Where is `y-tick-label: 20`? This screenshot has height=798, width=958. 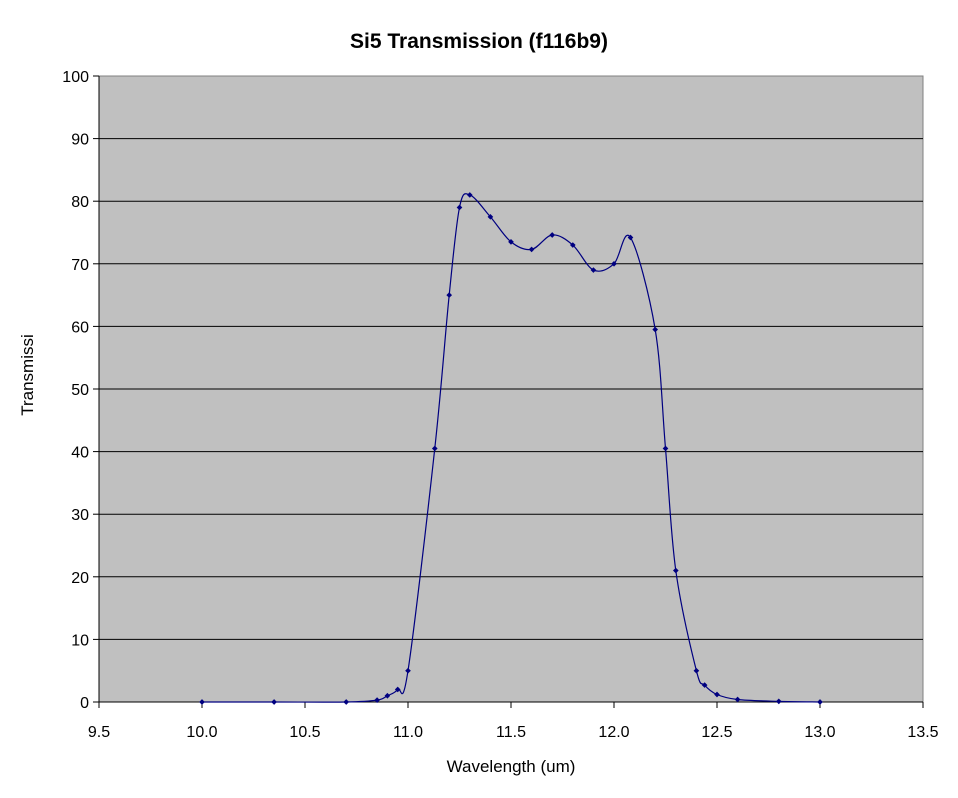 y-tick-label: 20 is located at coordinates (80, 578).